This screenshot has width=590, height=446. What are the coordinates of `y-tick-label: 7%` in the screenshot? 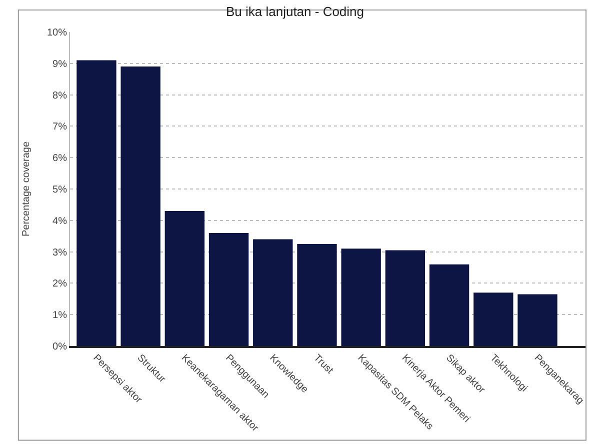 It's located at (60, 127).